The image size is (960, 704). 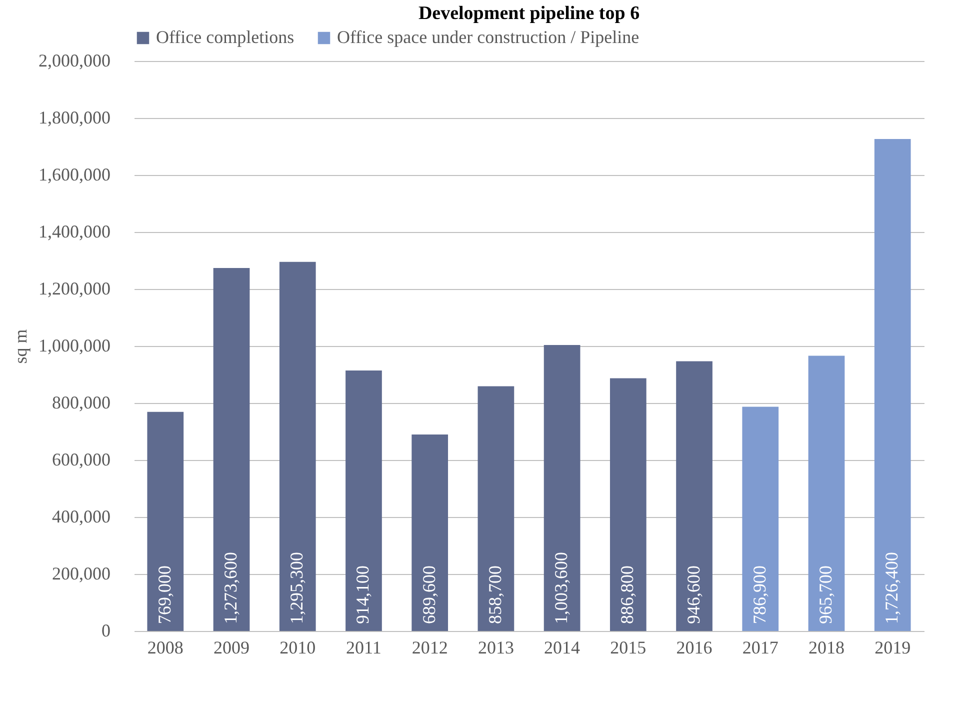 I want to click on x-tick-label: 2017, so click(x=760, y=648).